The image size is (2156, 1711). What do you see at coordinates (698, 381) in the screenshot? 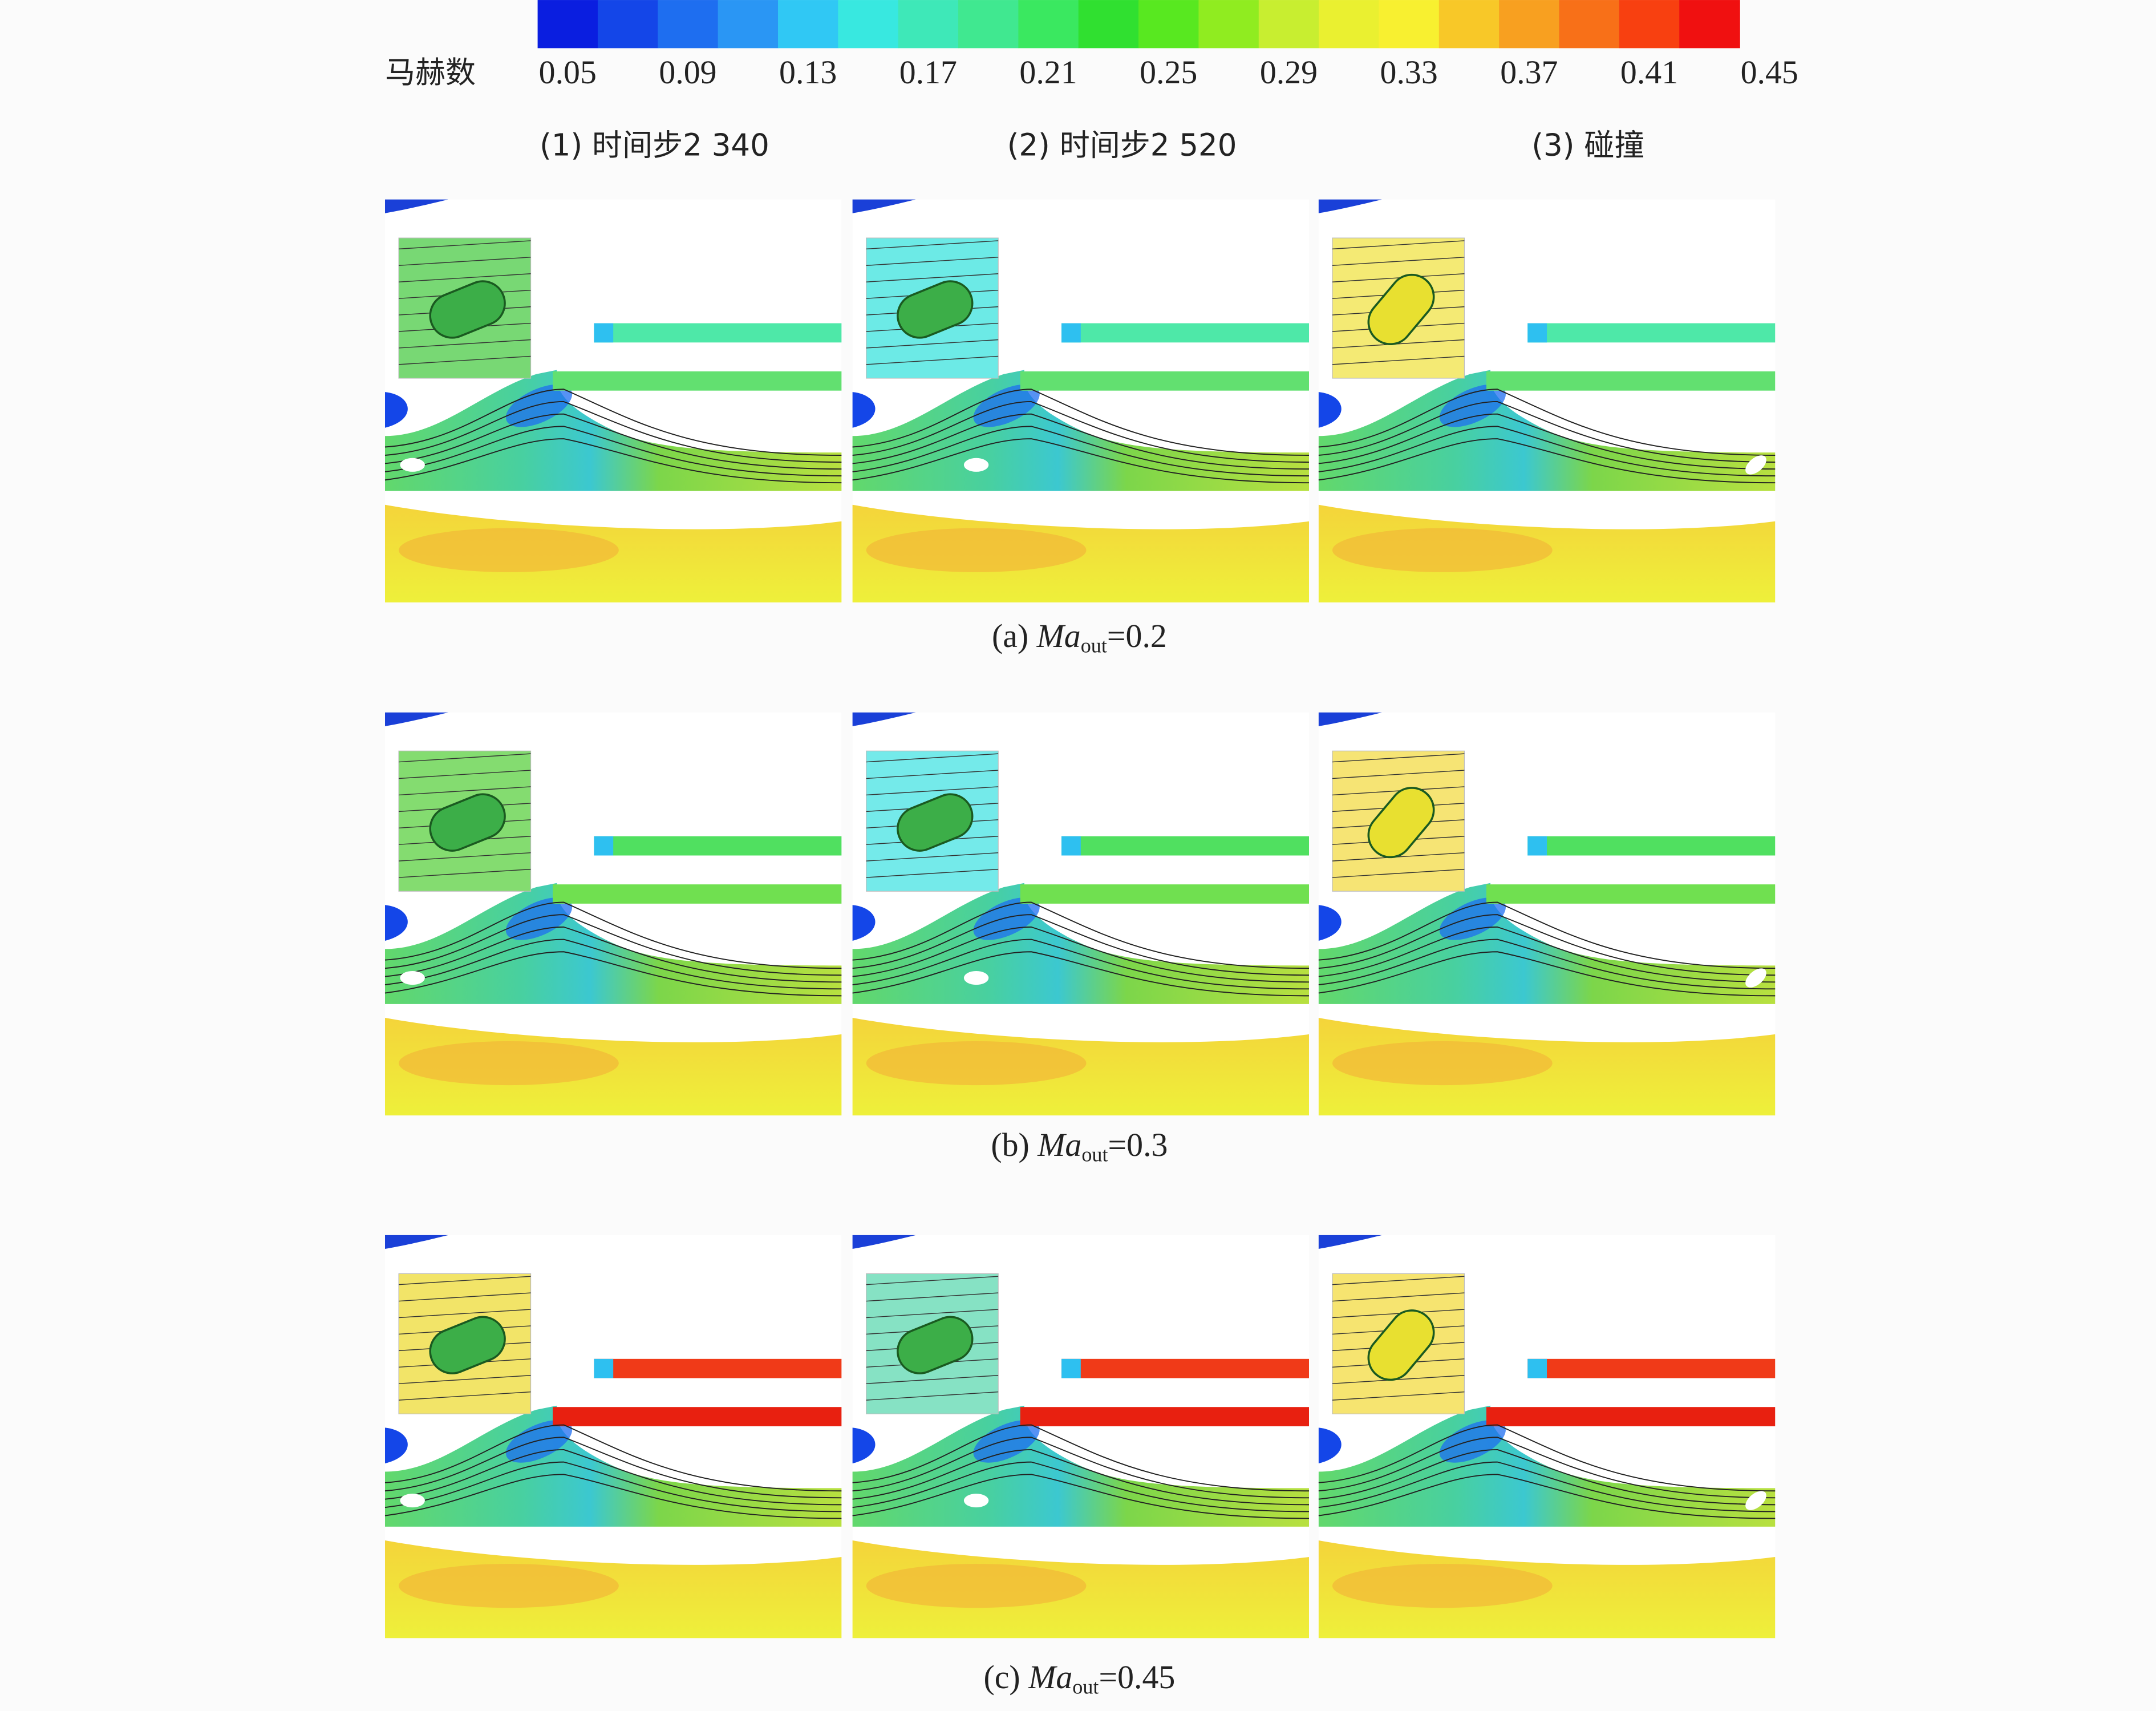
I see `upper-channel` at bounding box center [698, 381].